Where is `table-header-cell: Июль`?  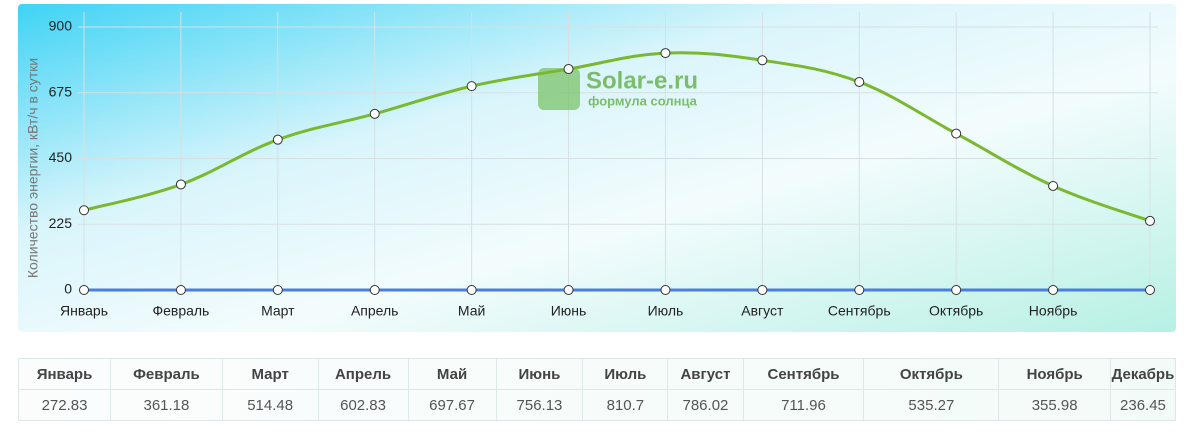
table-header-cell: Июль is located at coordinates (625, 374).